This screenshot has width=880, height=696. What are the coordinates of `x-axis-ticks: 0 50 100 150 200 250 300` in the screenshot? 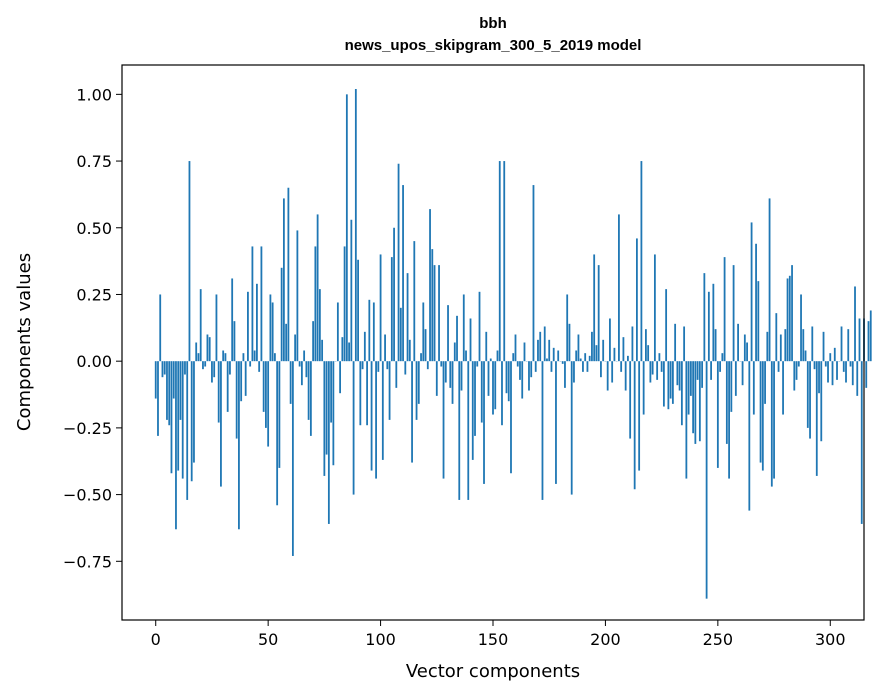 It's located at (498, 634).